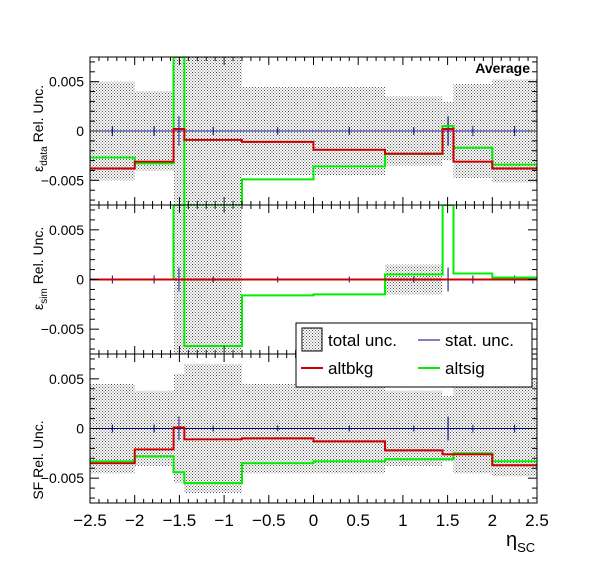  I want to click on x-tick-label: 2, so click(492, 520).